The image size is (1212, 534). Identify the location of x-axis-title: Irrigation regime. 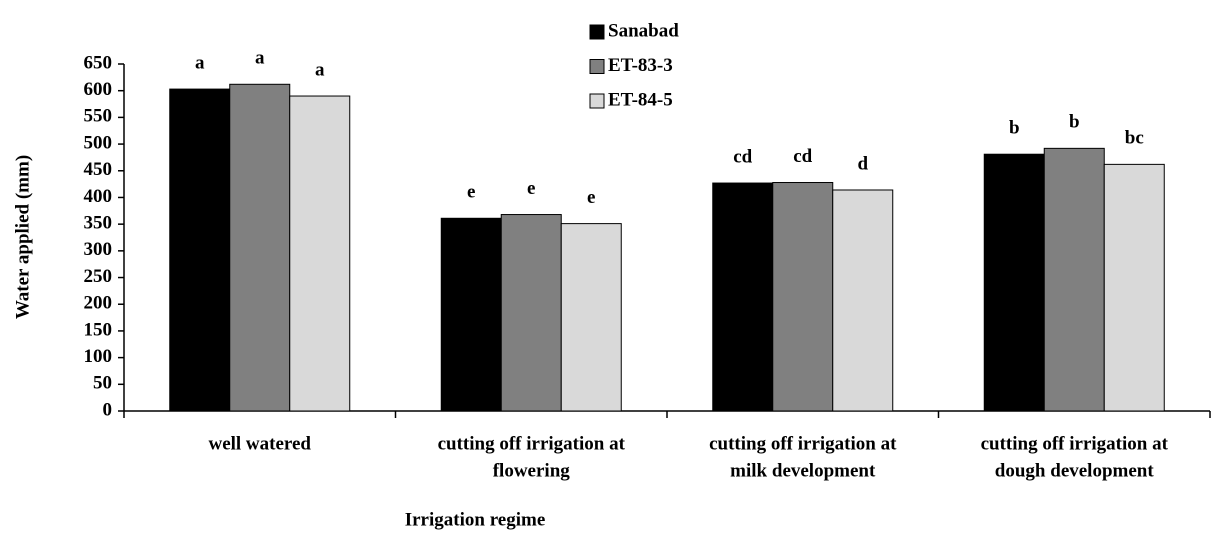
(475, 519).